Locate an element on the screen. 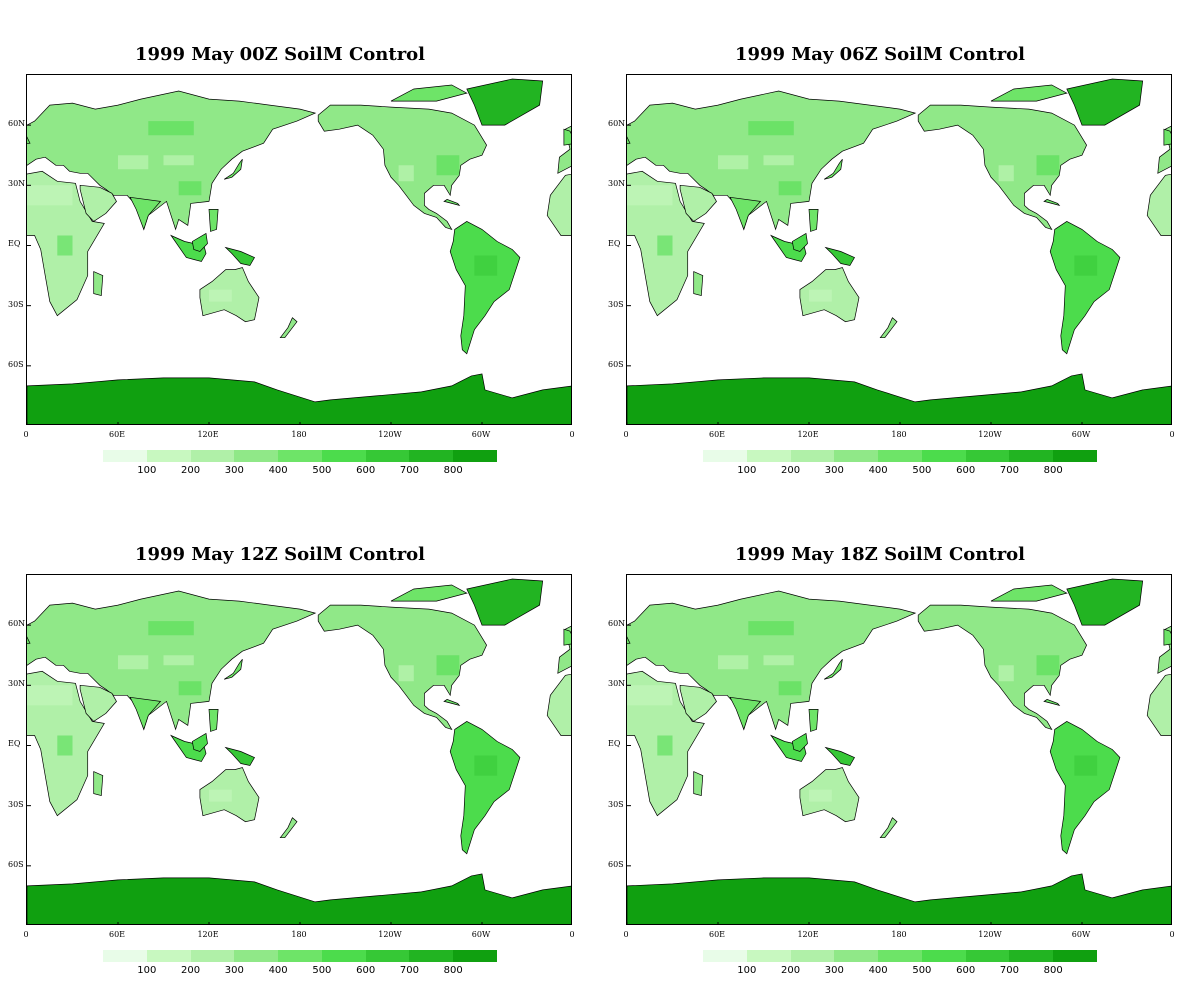  colorbar-label: 800 is located at coordinates (1053, 470).